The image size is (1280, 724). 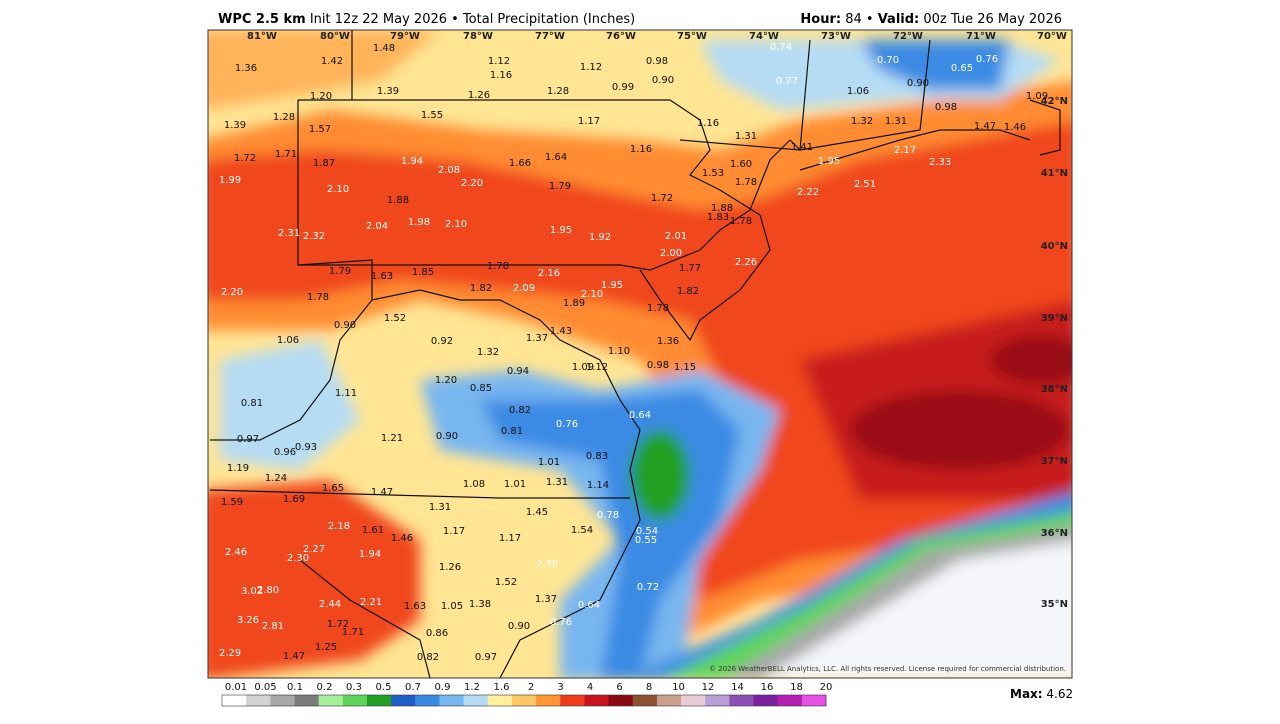 What do you see at coordinates (286, 154) in the screenshot?
I see `precip-value: 1.71` at bounding box center [286, 154].